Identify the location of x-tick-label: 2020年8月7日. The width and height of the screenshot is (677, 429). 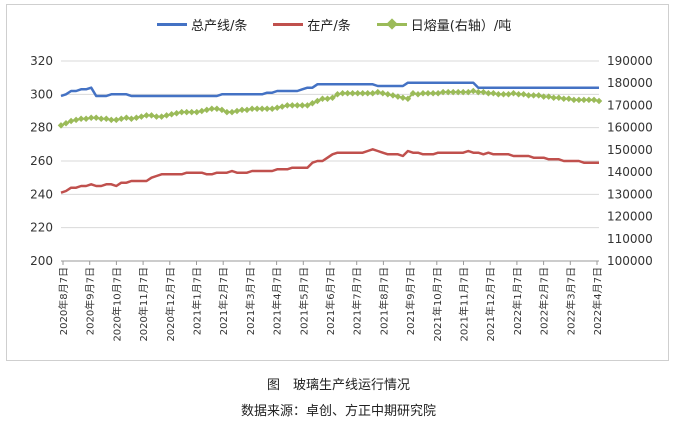
(63, 301).